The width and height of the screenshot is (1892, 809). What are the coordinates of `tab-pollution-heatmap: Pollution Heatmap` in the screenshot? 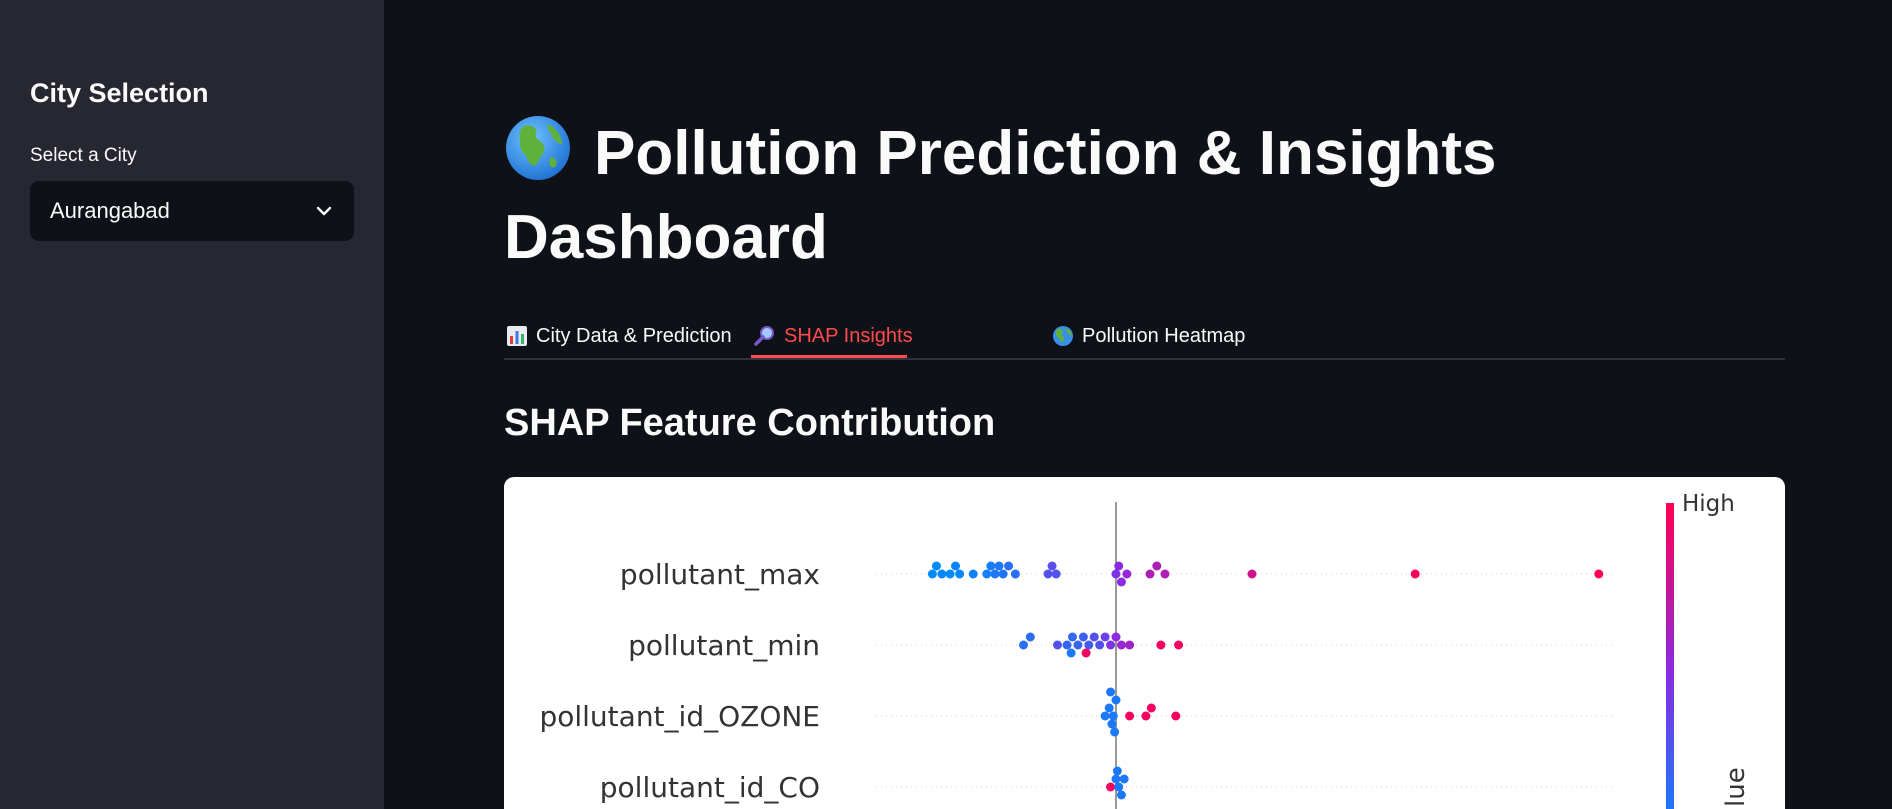 It's located at (1148, 336).